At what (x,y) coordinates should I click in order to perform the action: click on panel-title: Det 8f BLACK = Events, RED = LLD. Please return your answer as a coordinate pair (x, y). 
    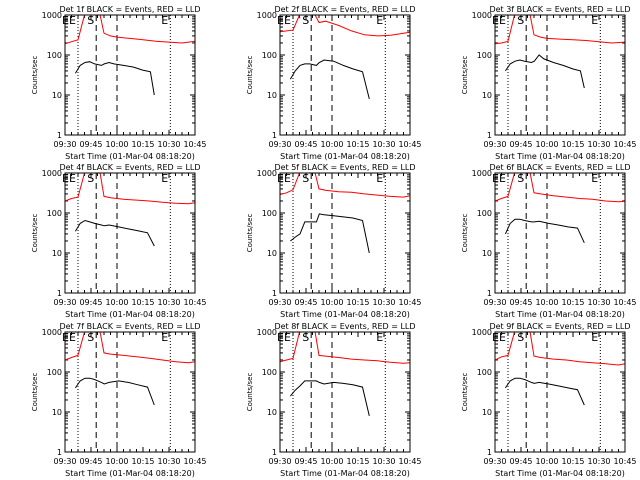
    Looking at the image, I should click on (344, 326).